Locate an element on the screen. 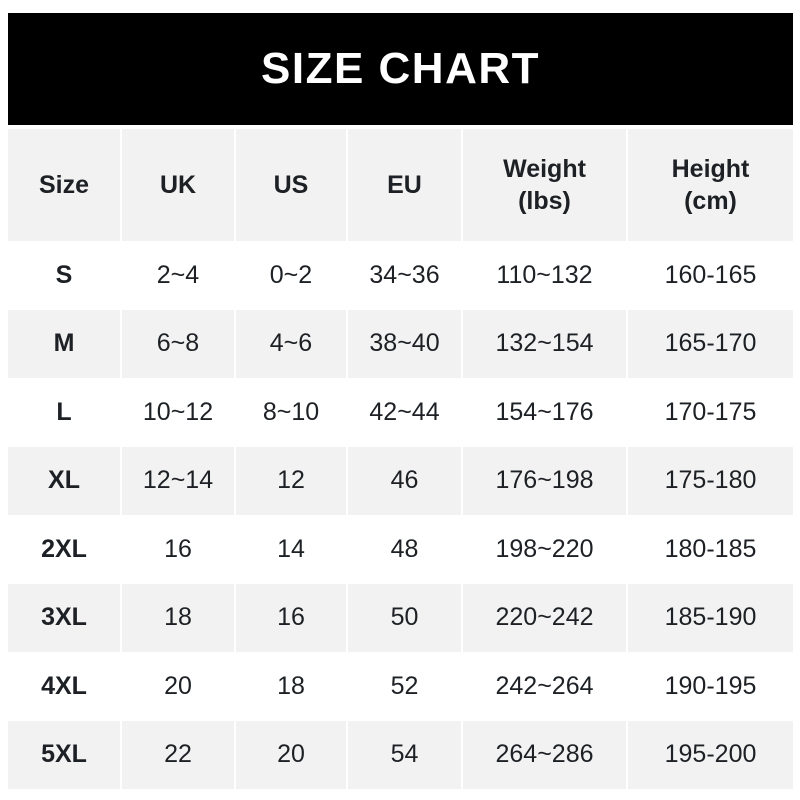  cell-uk: 20 is located at coordinates (178, 686).